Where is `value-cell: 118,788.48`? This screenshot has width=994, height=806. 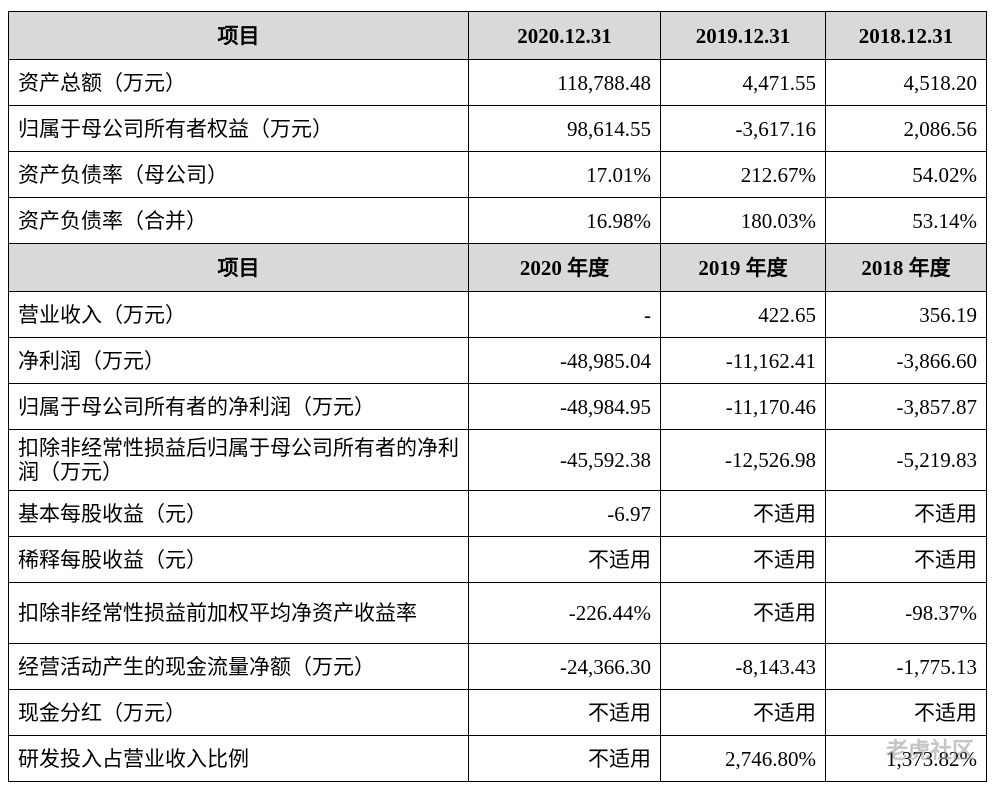 value-cell: 118,788.48 is located at coordinates (564, 82).